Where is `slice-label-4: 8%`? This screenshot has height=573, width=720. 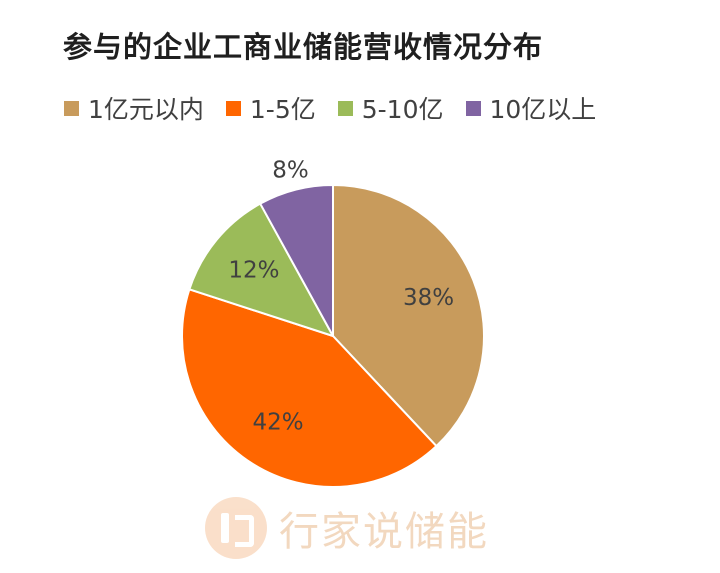
slice-label-4: 8% is located at coordinates (290, 170).